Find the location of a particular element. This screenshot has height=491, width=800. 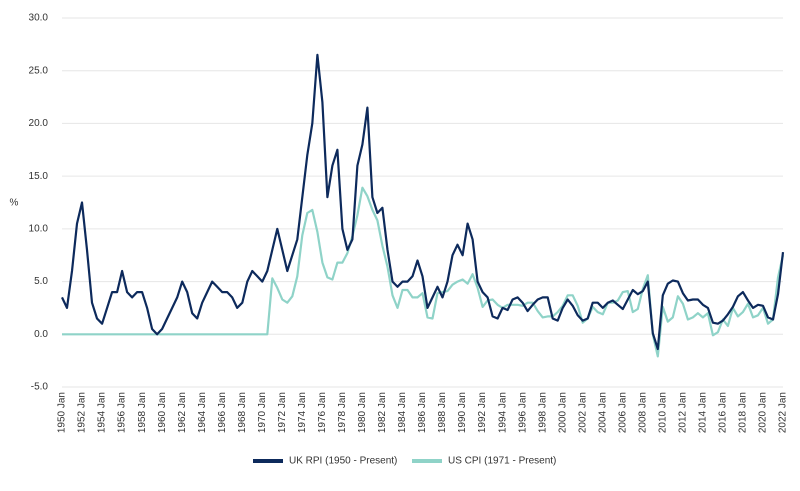

x-tick-label: 1978 Jan is located at coordinates (342, 412).